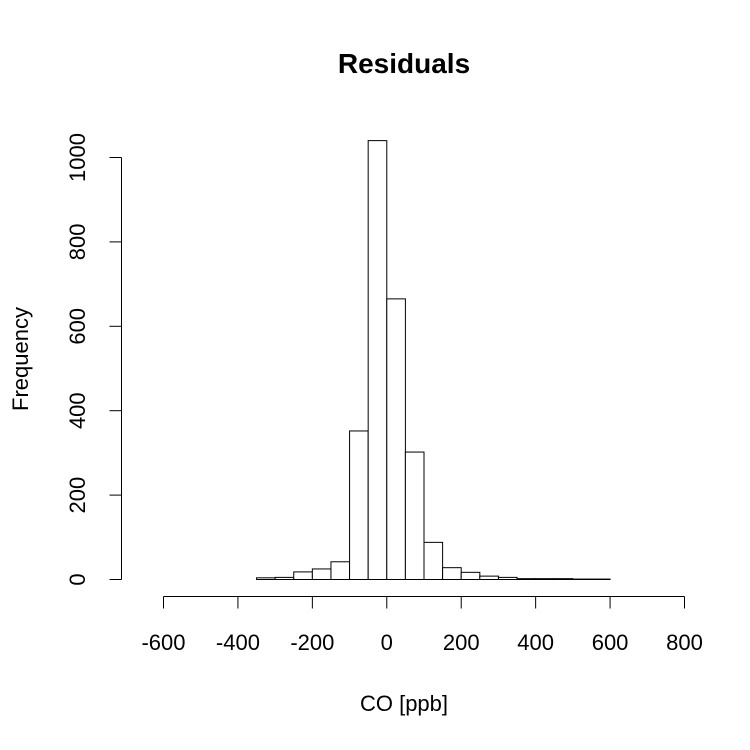 This screenshot has width=750, height=750. I want to click on y-tick-label: 0, so click(77, 579).